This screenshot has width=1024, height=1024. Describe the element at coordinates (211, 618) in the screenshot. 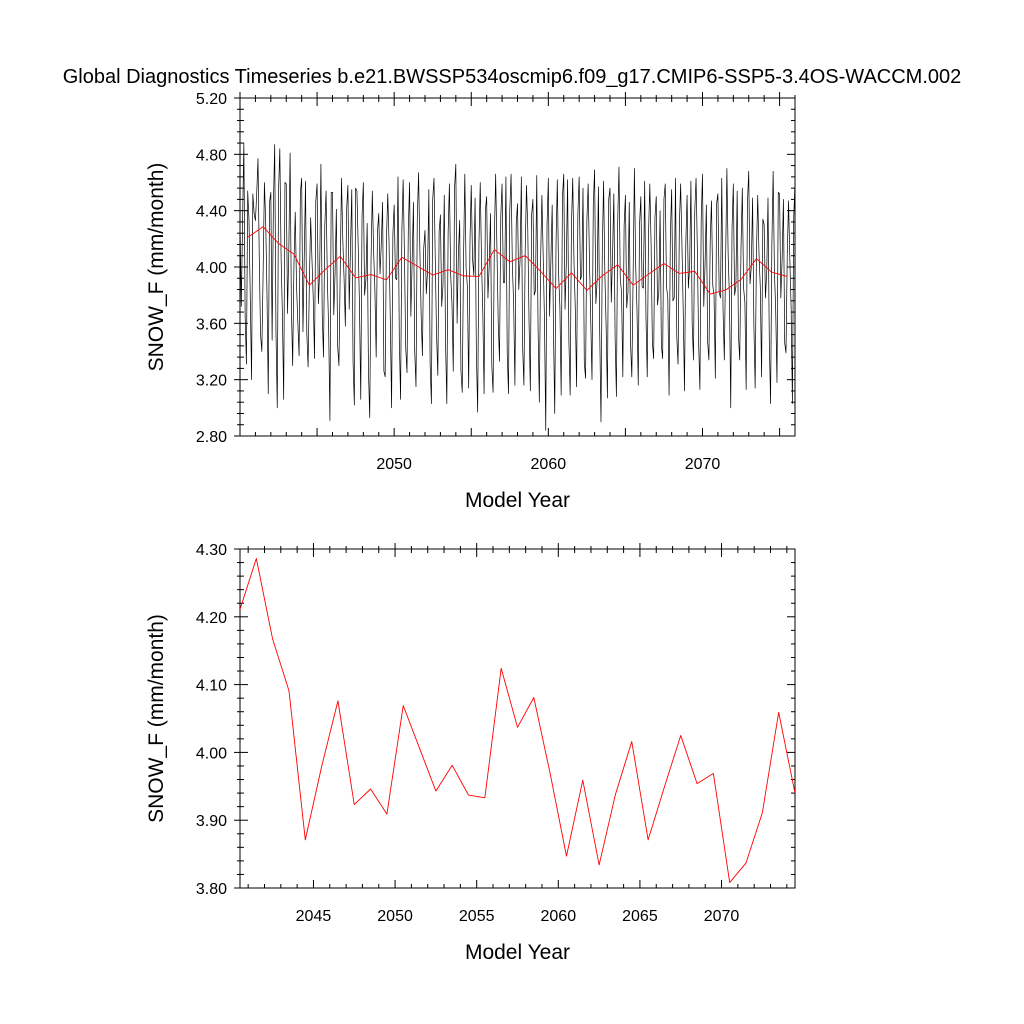

I see `y-tick-label: 4.20` at that location.